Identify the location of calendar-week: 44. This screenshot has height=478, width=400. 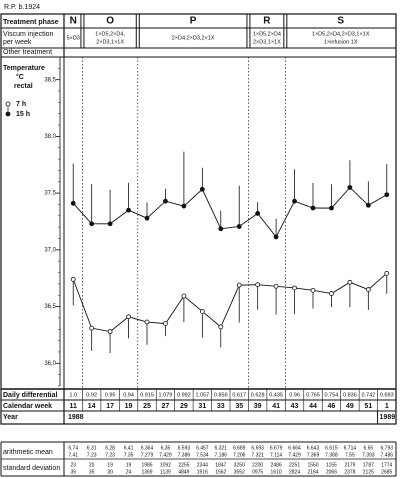
(313, 406).